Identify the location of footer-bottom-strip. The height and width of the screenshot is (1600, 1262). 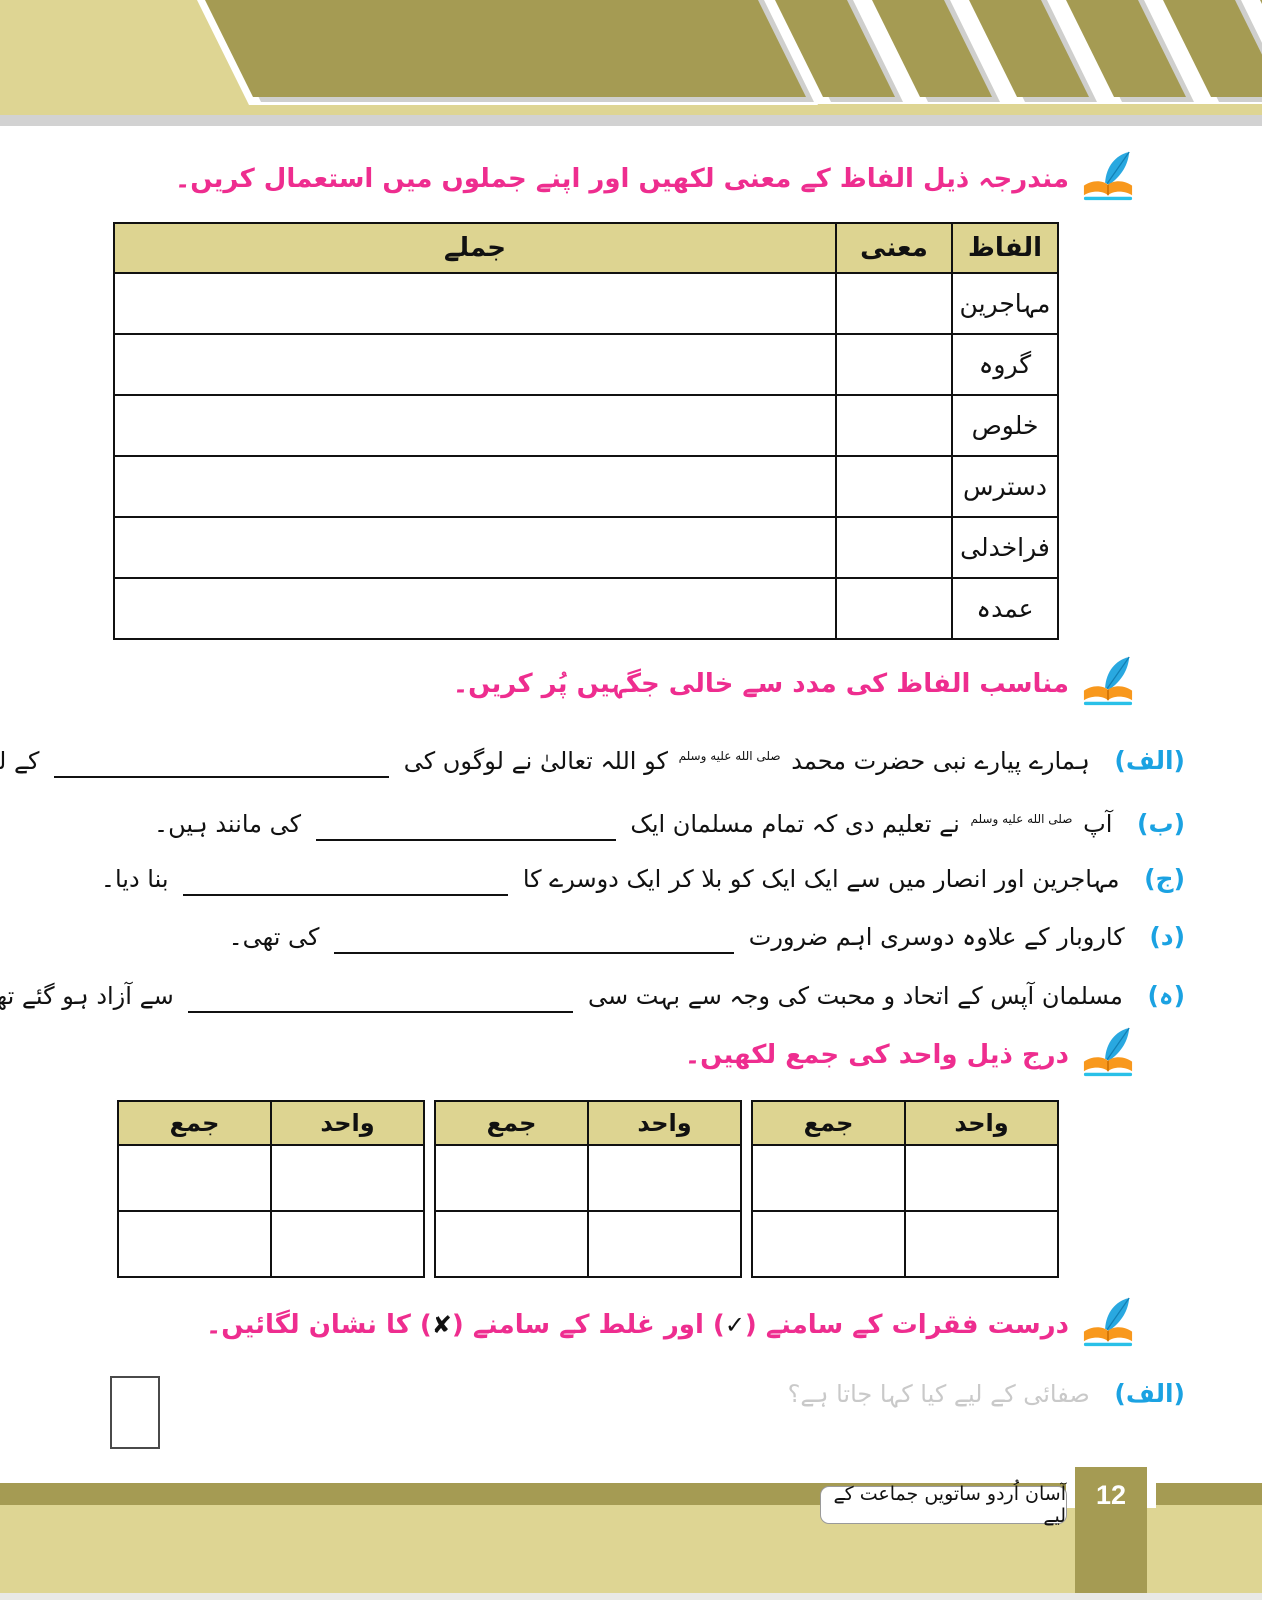
(631, 1596).